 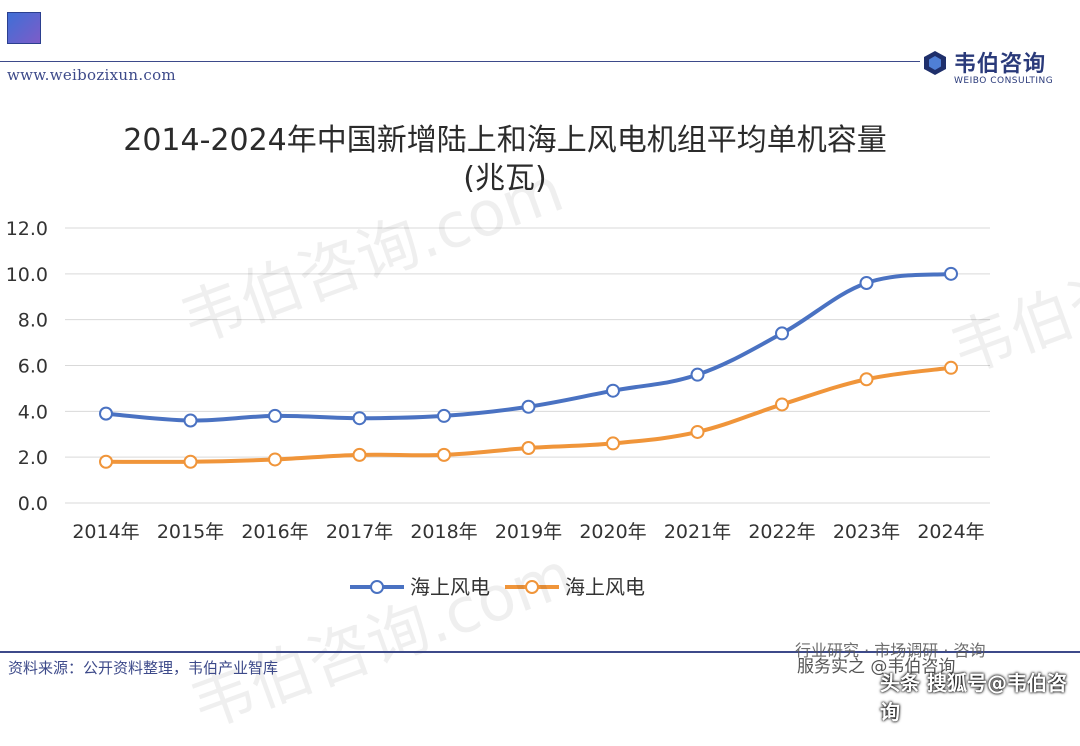 What do you see at coordinates (890, 650) in the screenshot?
I see `footer-tagline: 行业研究 · 市场调研 · 咨询` at bounding box center [890, 650].